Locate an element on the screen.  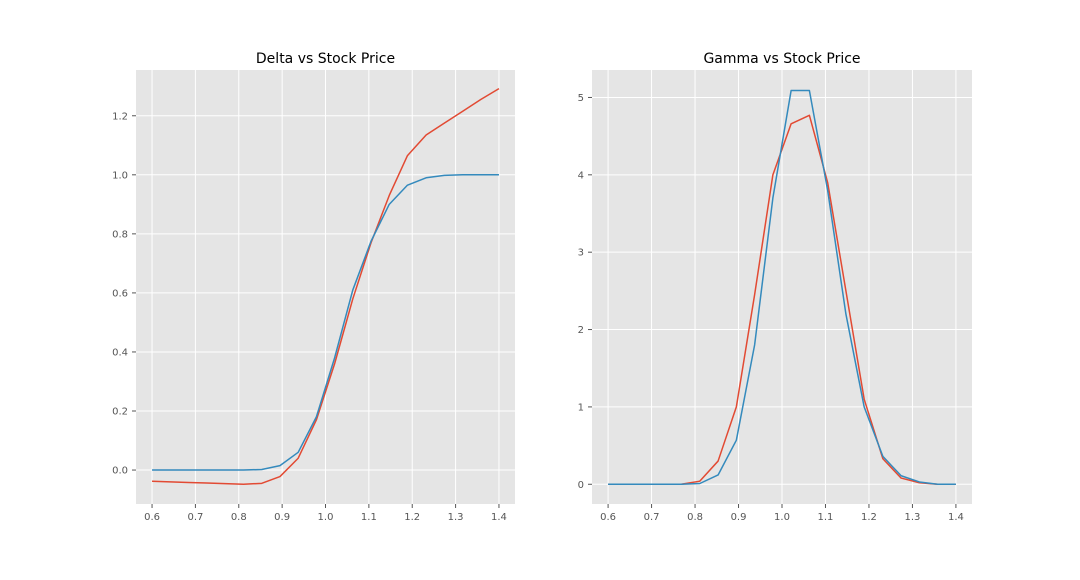
y-tick-label: 0.4 is located at coordinates (120, 352).